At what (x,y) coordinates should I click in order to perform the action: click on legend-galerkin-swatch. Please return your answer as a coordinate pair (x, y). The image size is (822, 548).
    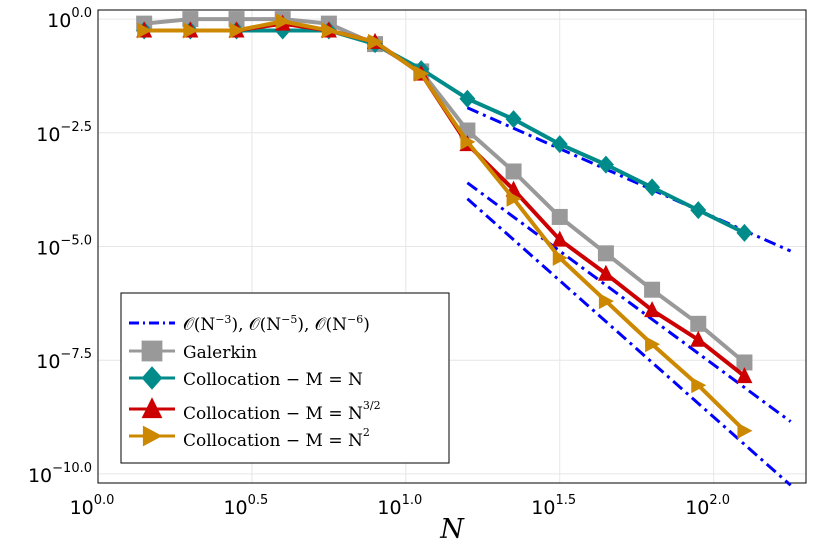
    Looking at the image, I should click on (152, 351).